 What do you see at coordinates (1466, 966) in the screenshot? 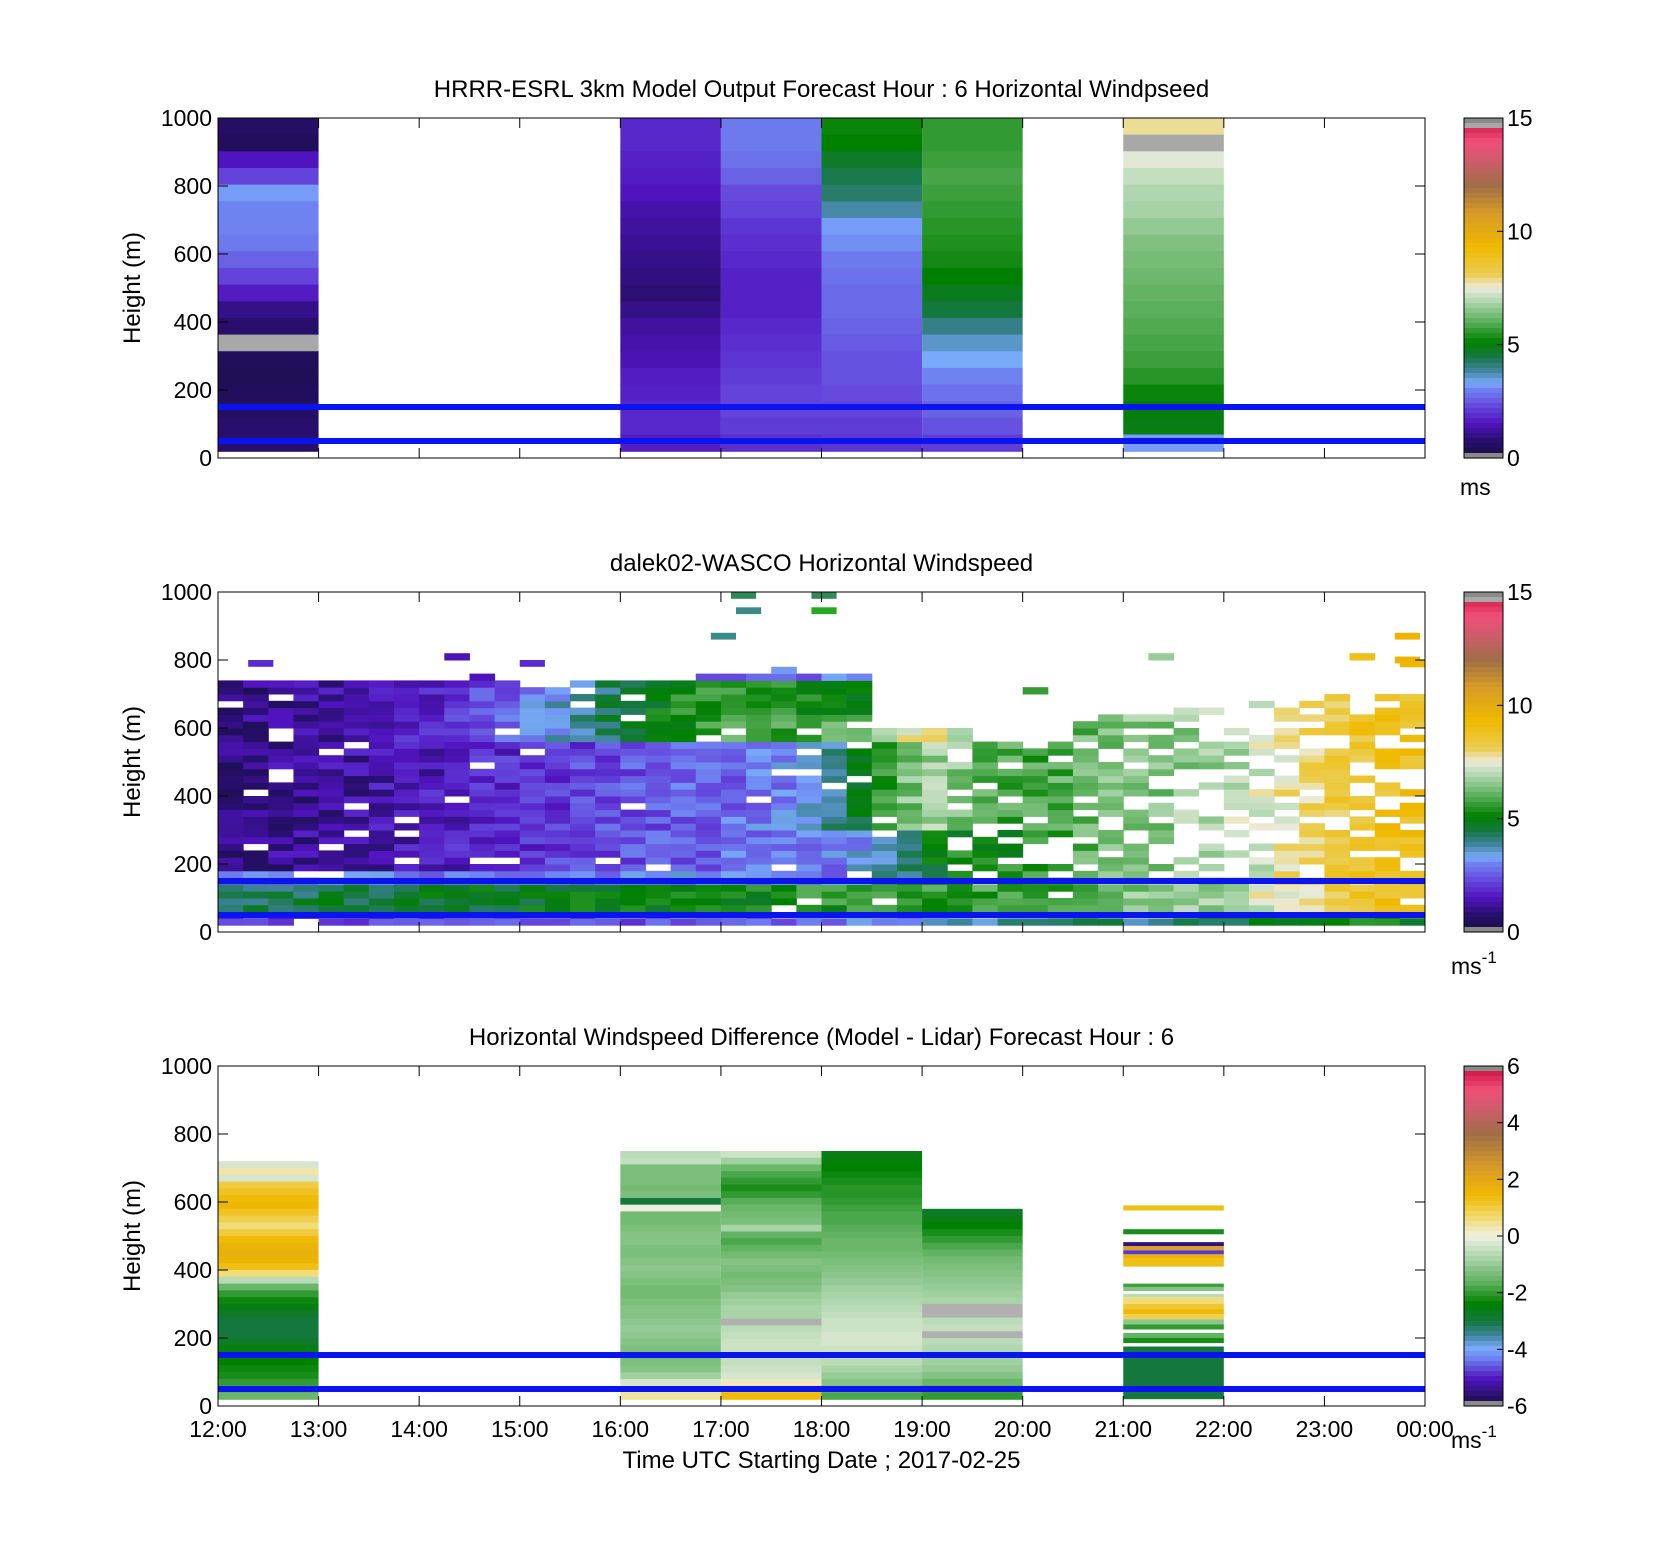
I see `colorbar-unit-text: ms` at bounding box center [1466, 966].